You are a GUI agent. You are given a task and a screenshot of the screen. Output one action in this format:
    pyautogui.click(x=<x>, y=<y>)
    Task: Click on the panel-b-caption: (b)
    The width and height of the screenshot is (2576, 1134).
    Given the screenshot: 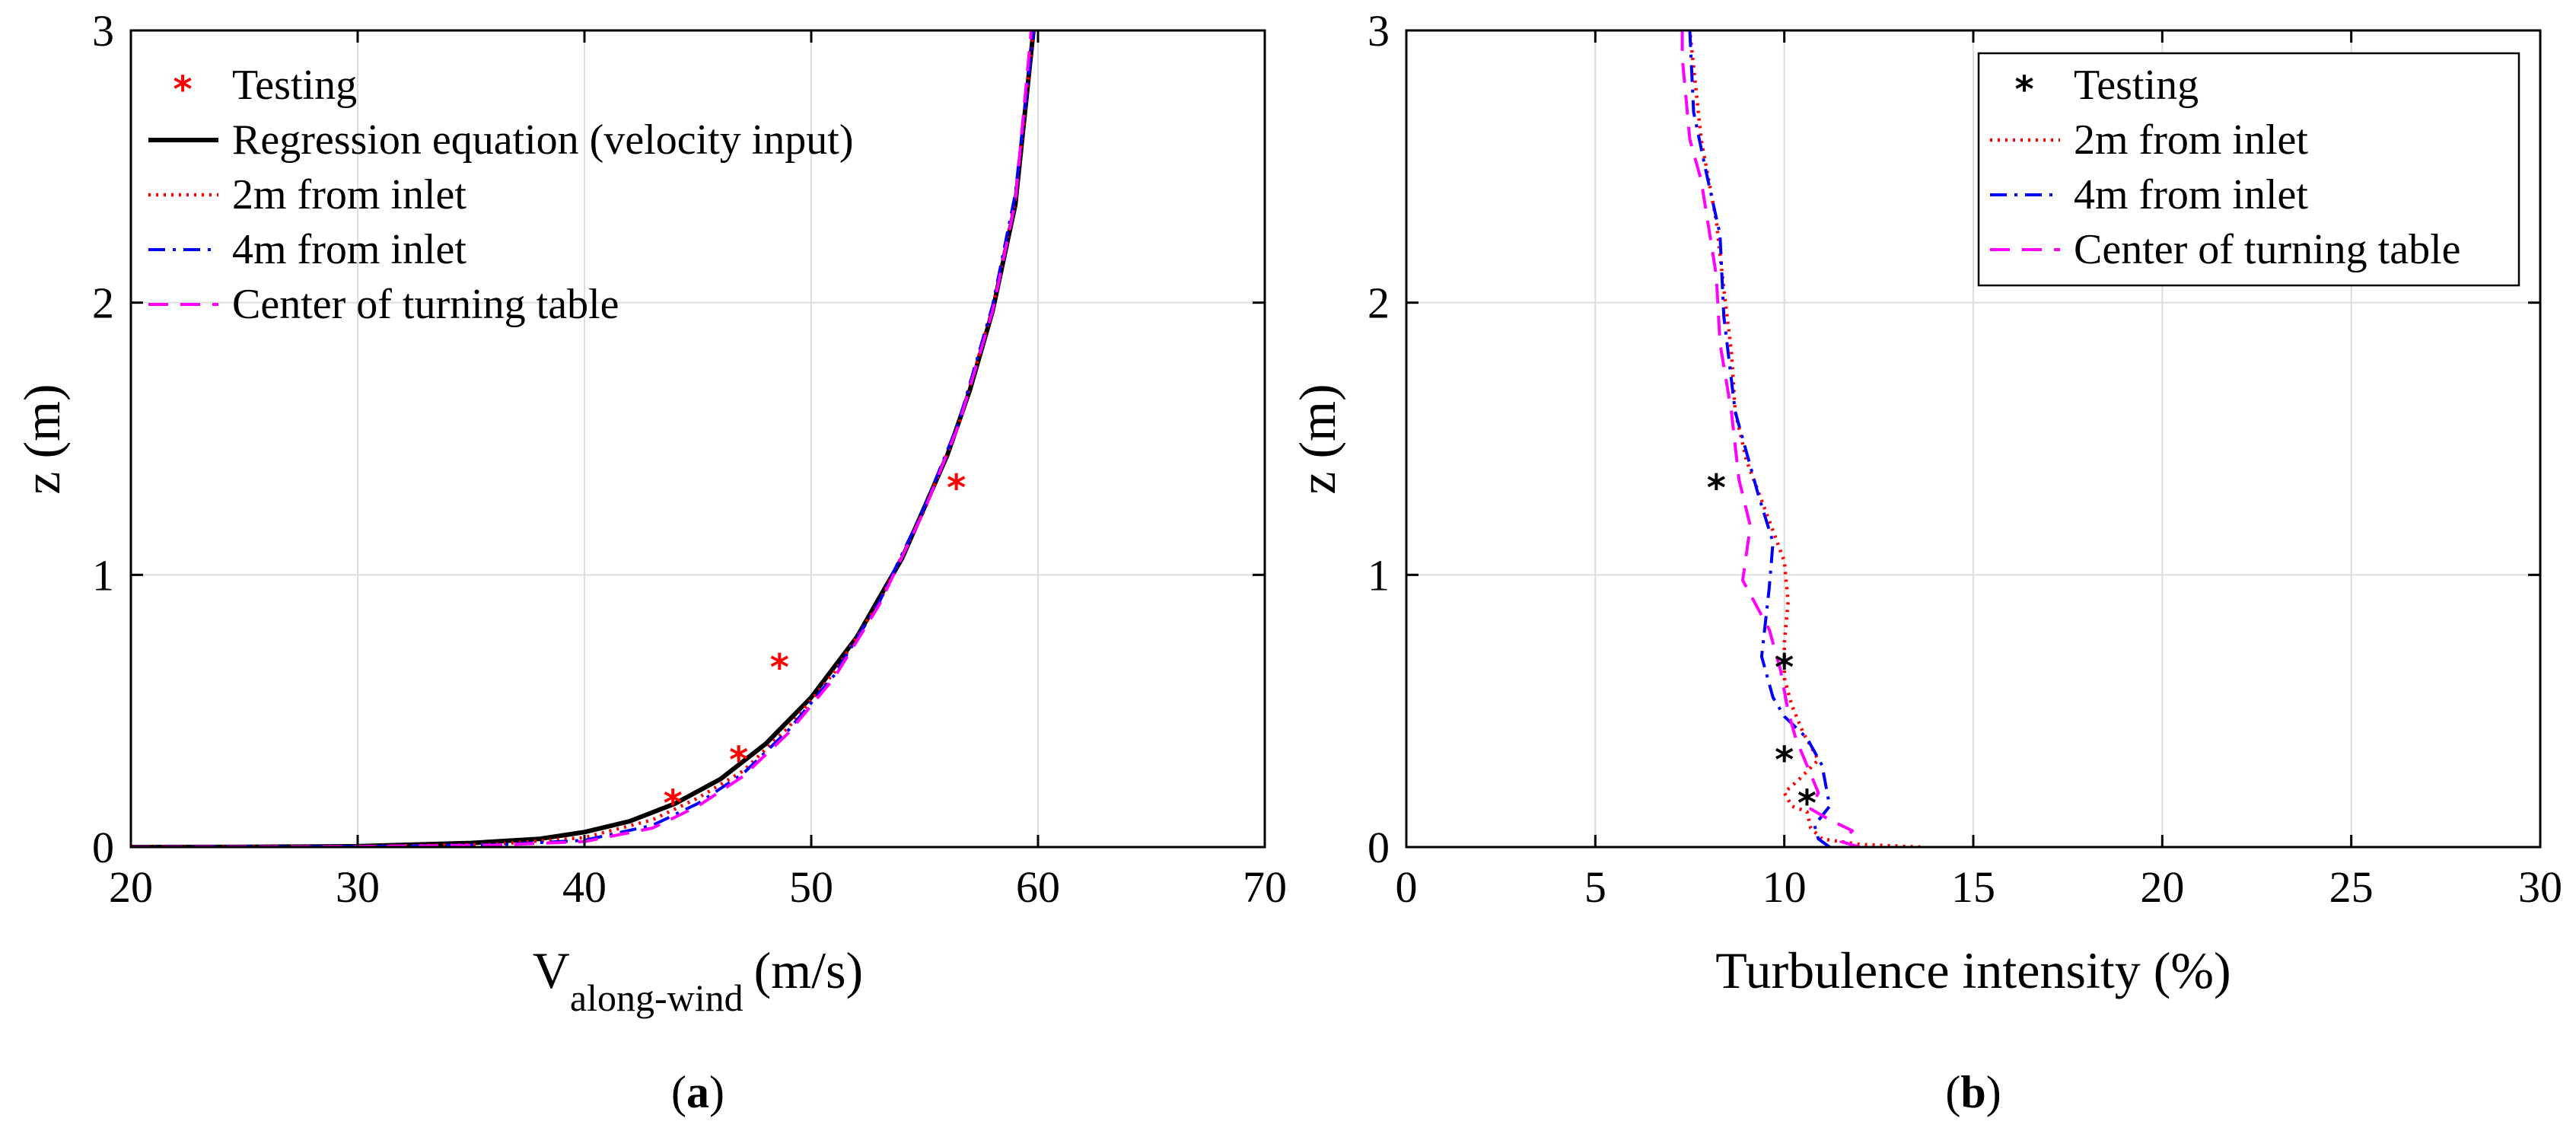 What is the action you would take?
    pyautogui.click(x=1973, y=1092)
    